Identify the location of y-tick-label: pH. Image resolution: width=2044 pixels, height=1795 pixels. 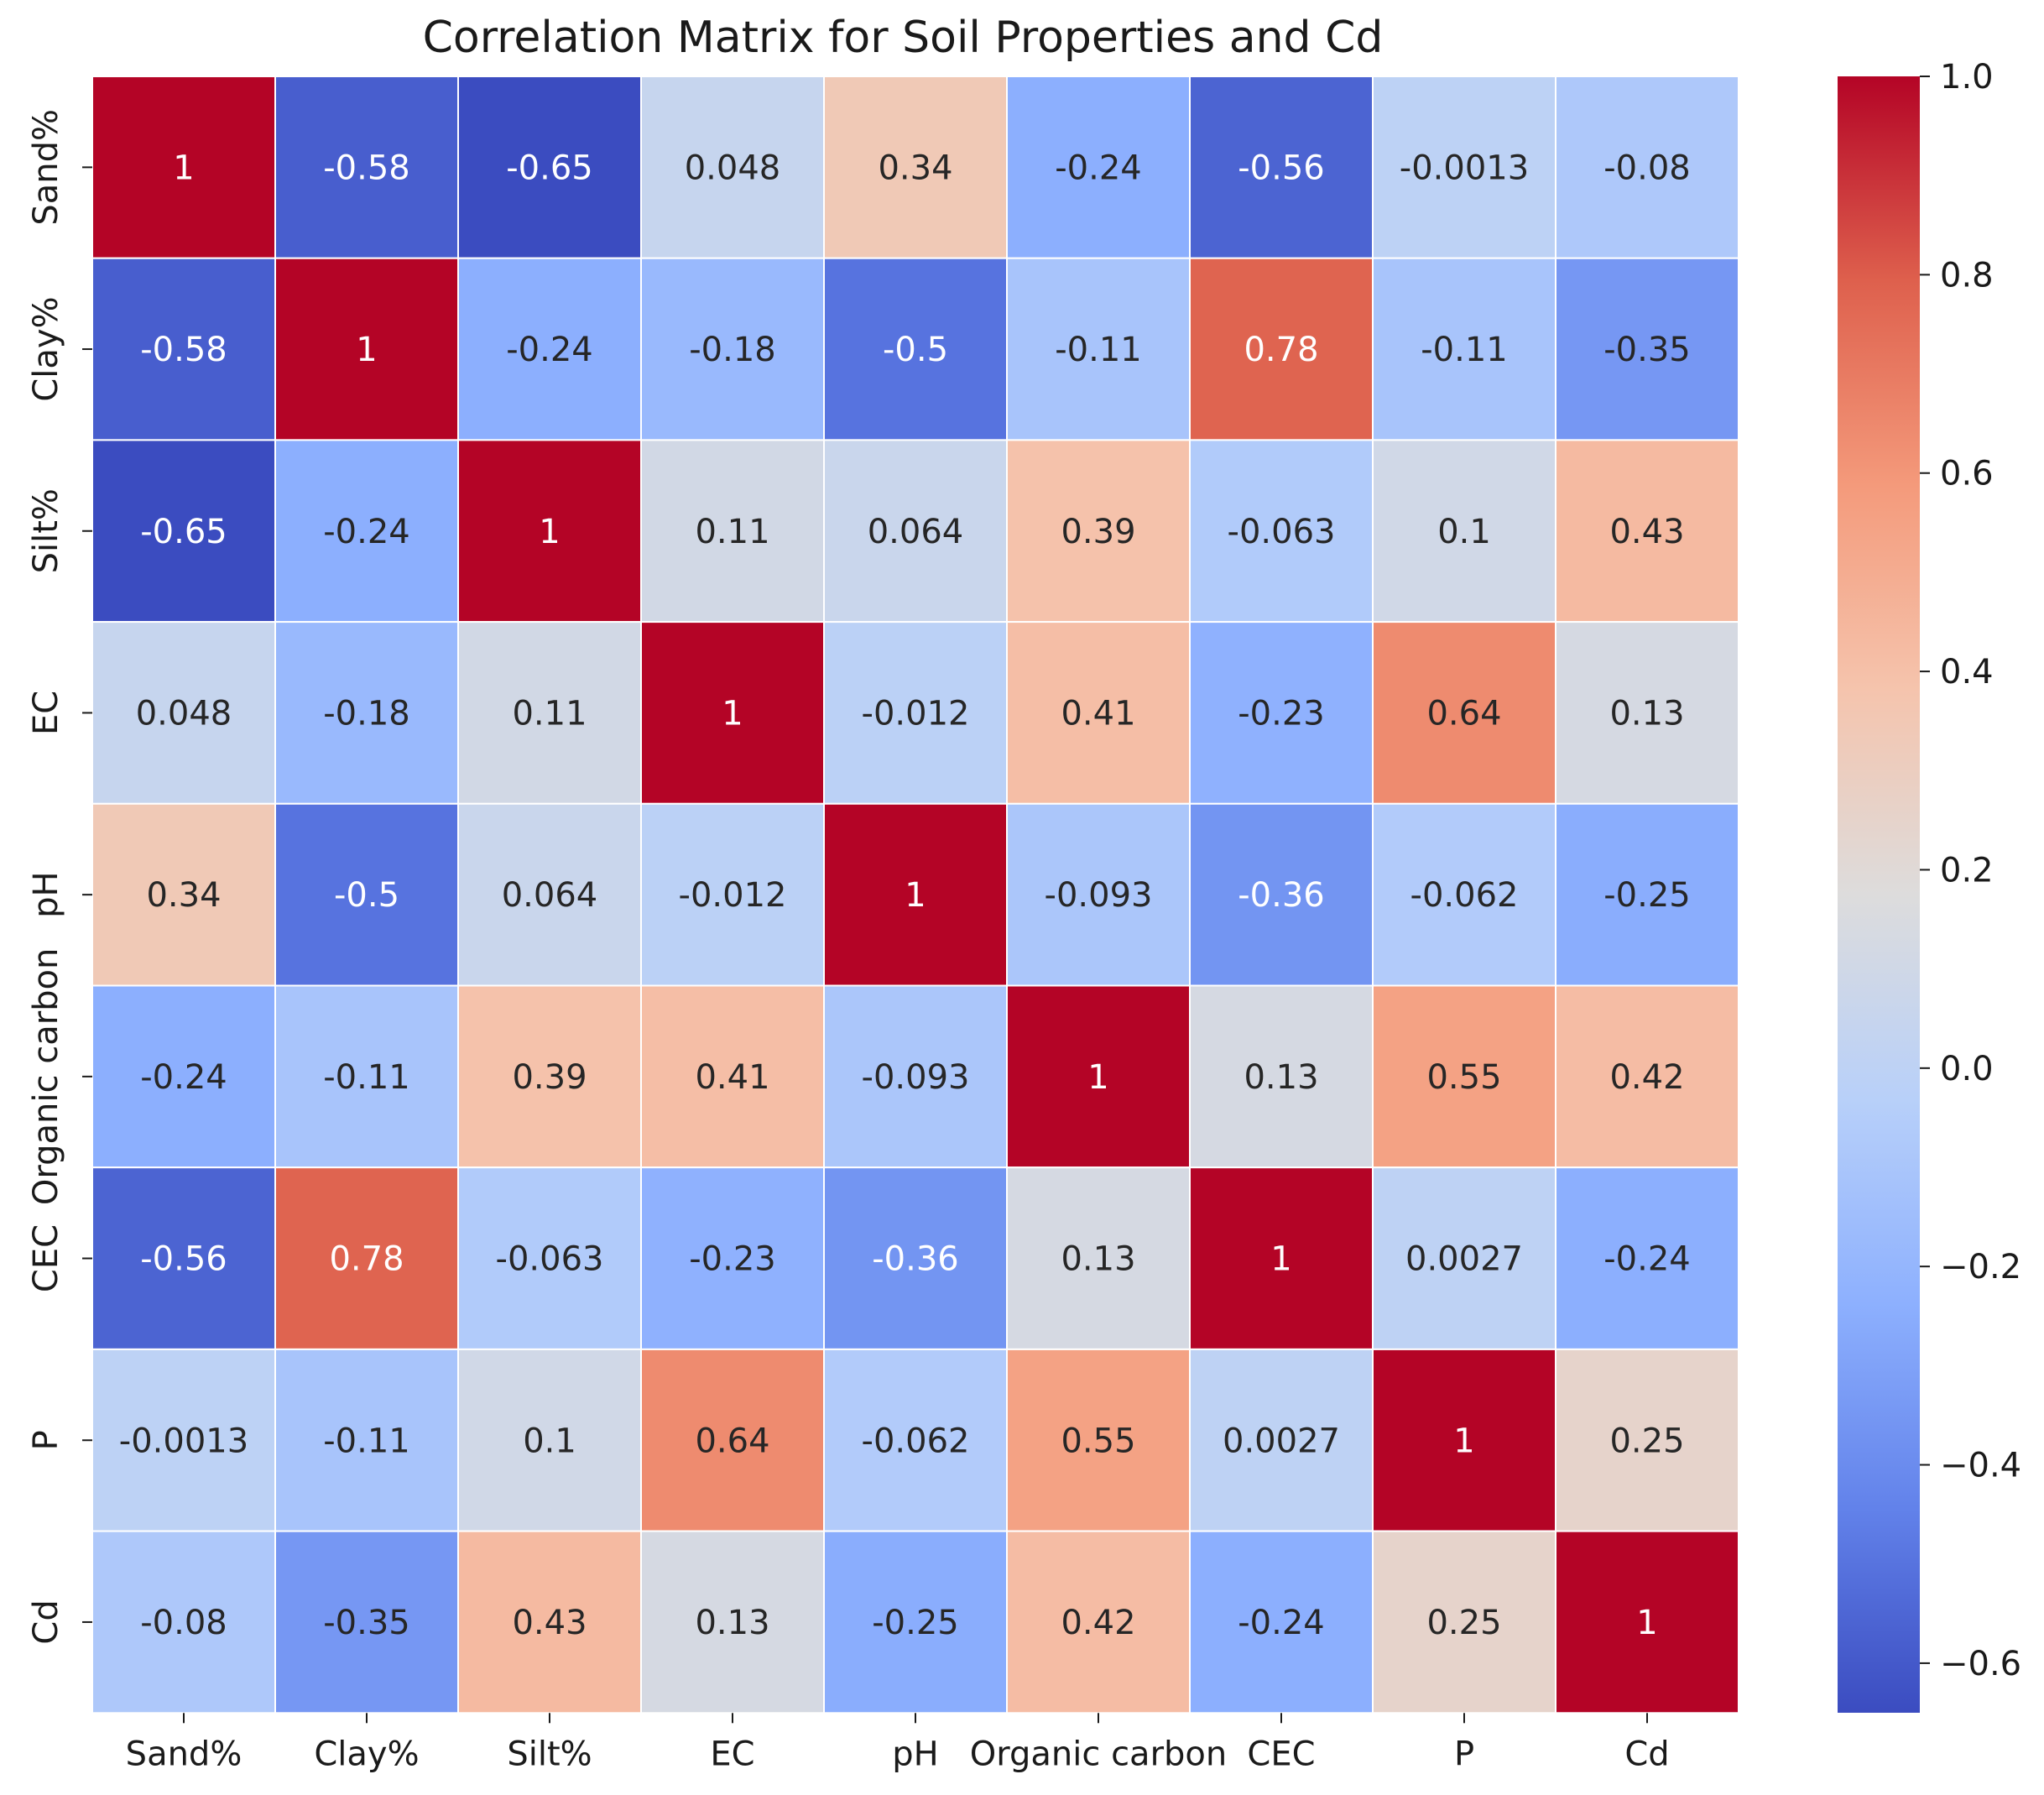
(46, 894).